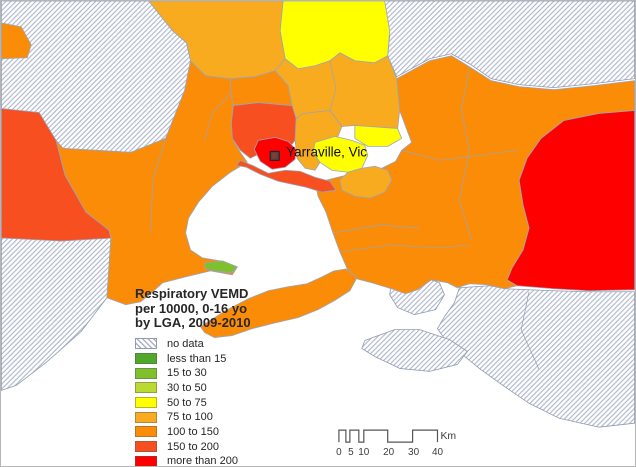 This screenshot has height=467, width=636. What do you see at coordinates (190, 417) in the screenshot?
I see `legend-item-label: 75 to 100` at bounding box center [190, 417].